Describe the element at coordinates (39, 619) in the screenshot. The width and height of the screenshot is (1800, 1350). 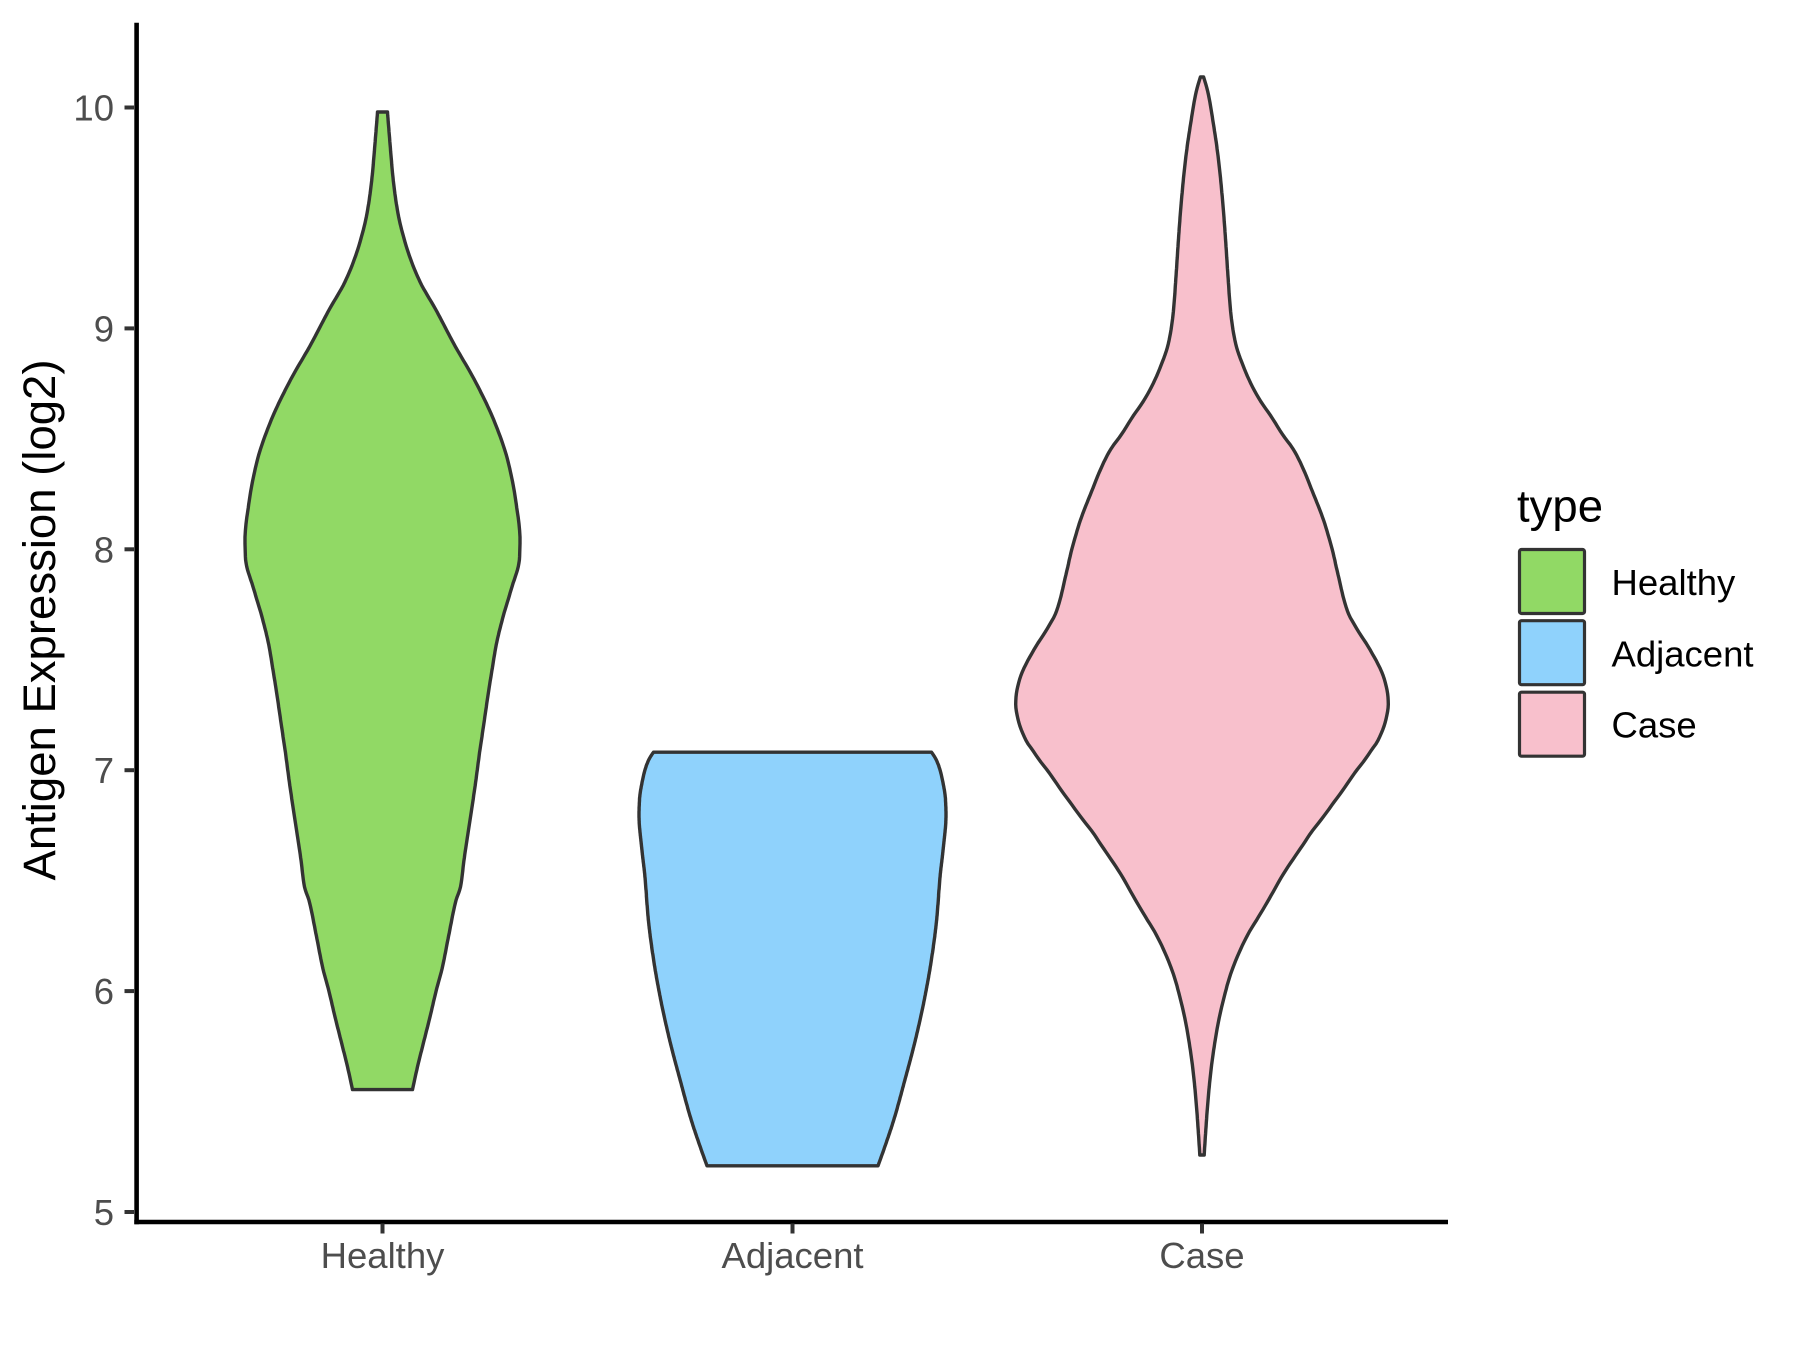
I see `svg-text: Antigen Expression (log2)` at that location.